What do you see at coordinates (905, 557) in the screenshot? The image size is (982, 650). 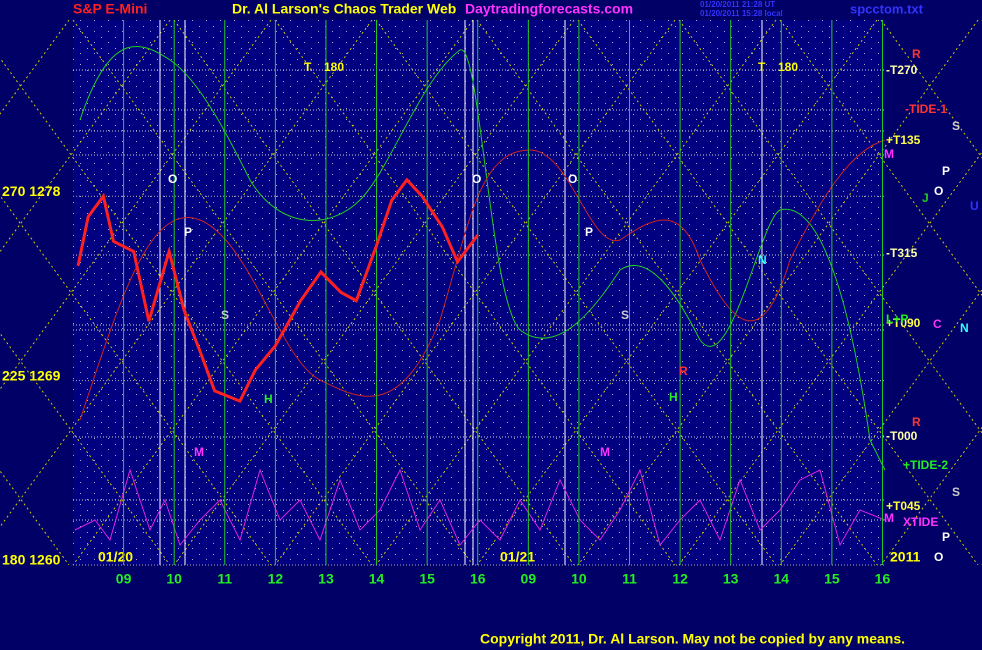 I see `date-label: 2011` at bounding box center [905, 557].